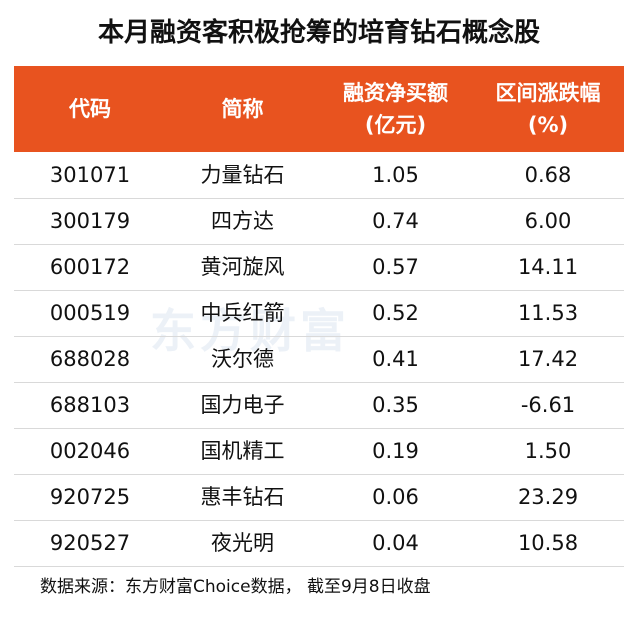 The height and width of the screenshot is (618, 638). What do you see at coordinates (548, 221) in the screenshot?
I see `table-cell: 6.00` at bounding box center [548, 221].